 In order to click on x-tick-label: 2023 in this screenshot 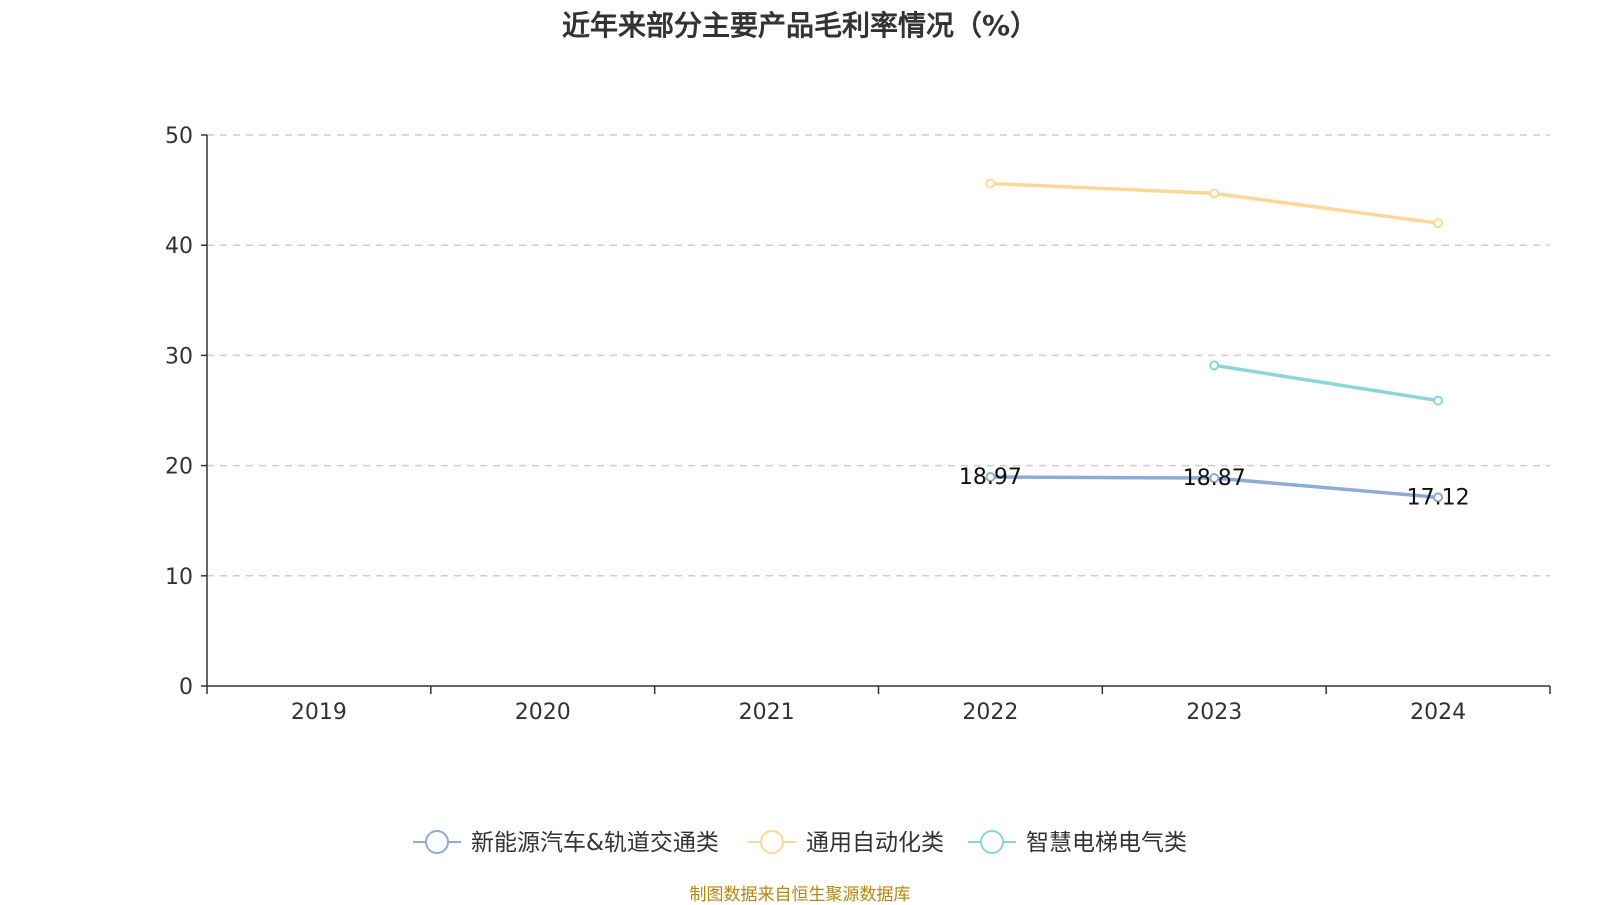, I will do `click(1214, 712)`.